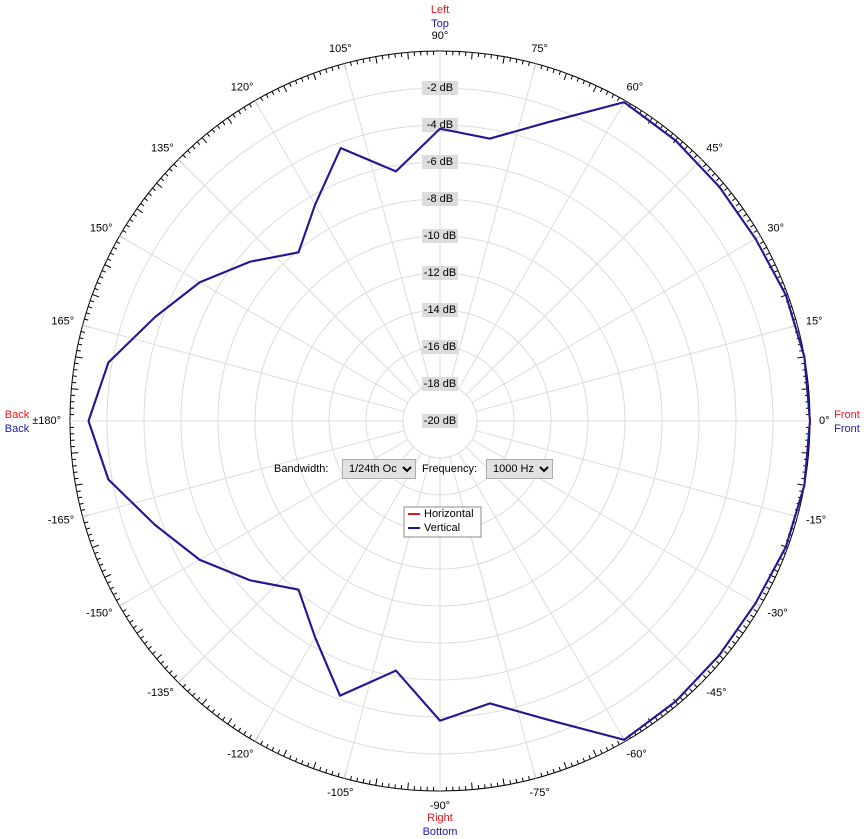 This screenshot has height=839, width=864. I want to click on r-tick-label: -14 dB, so click(440, 310).